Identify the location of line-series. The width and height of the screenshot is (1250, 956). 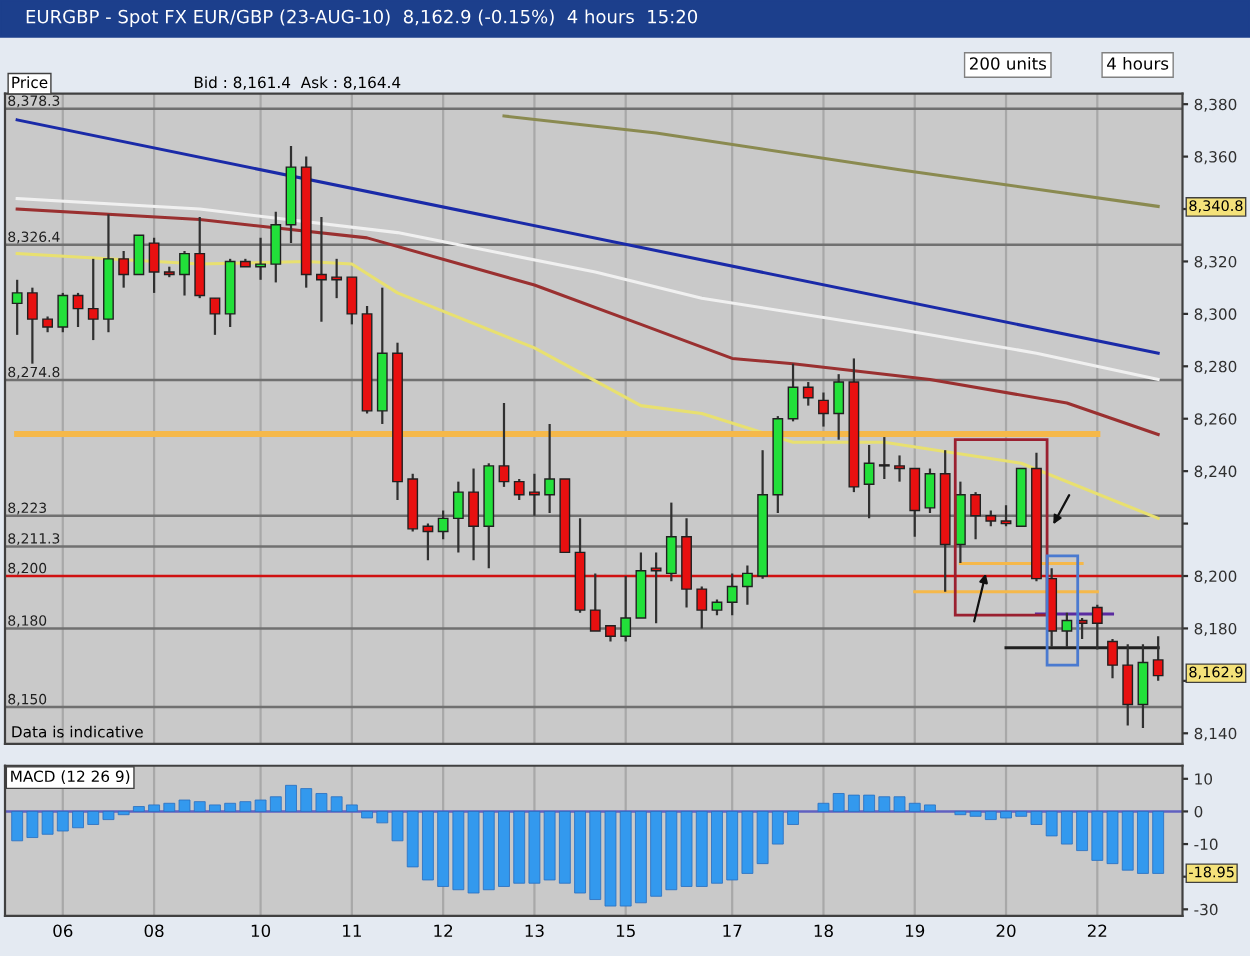
(831, 161).